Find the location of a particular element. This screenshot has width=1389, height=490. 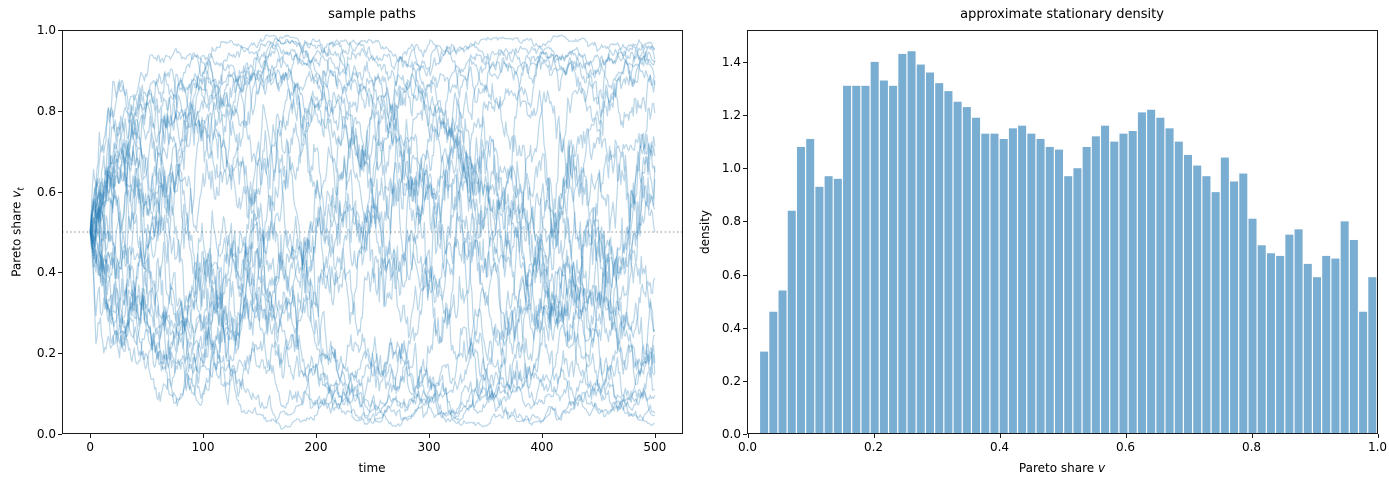

x-tick-label: 400 is located at coordinates (542, 447).